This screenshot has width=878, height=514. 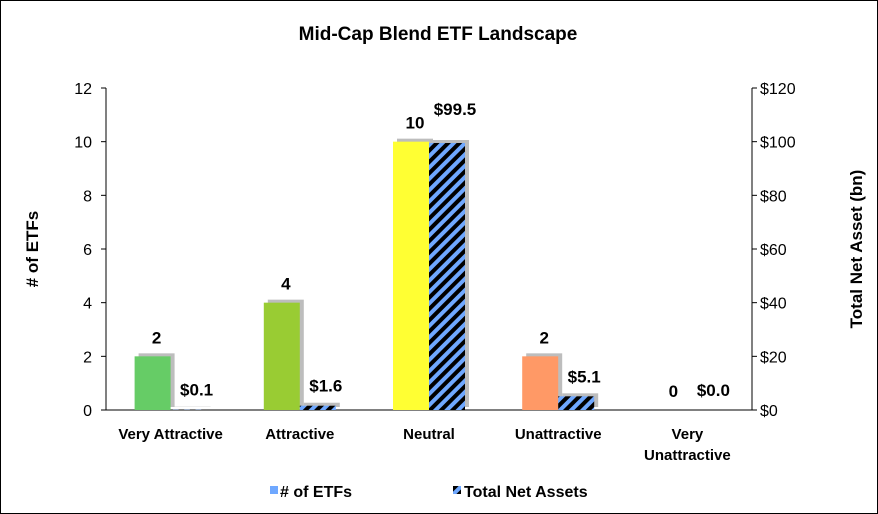 I want to click on left-tick-label: 10, so click(x=83, y=143).